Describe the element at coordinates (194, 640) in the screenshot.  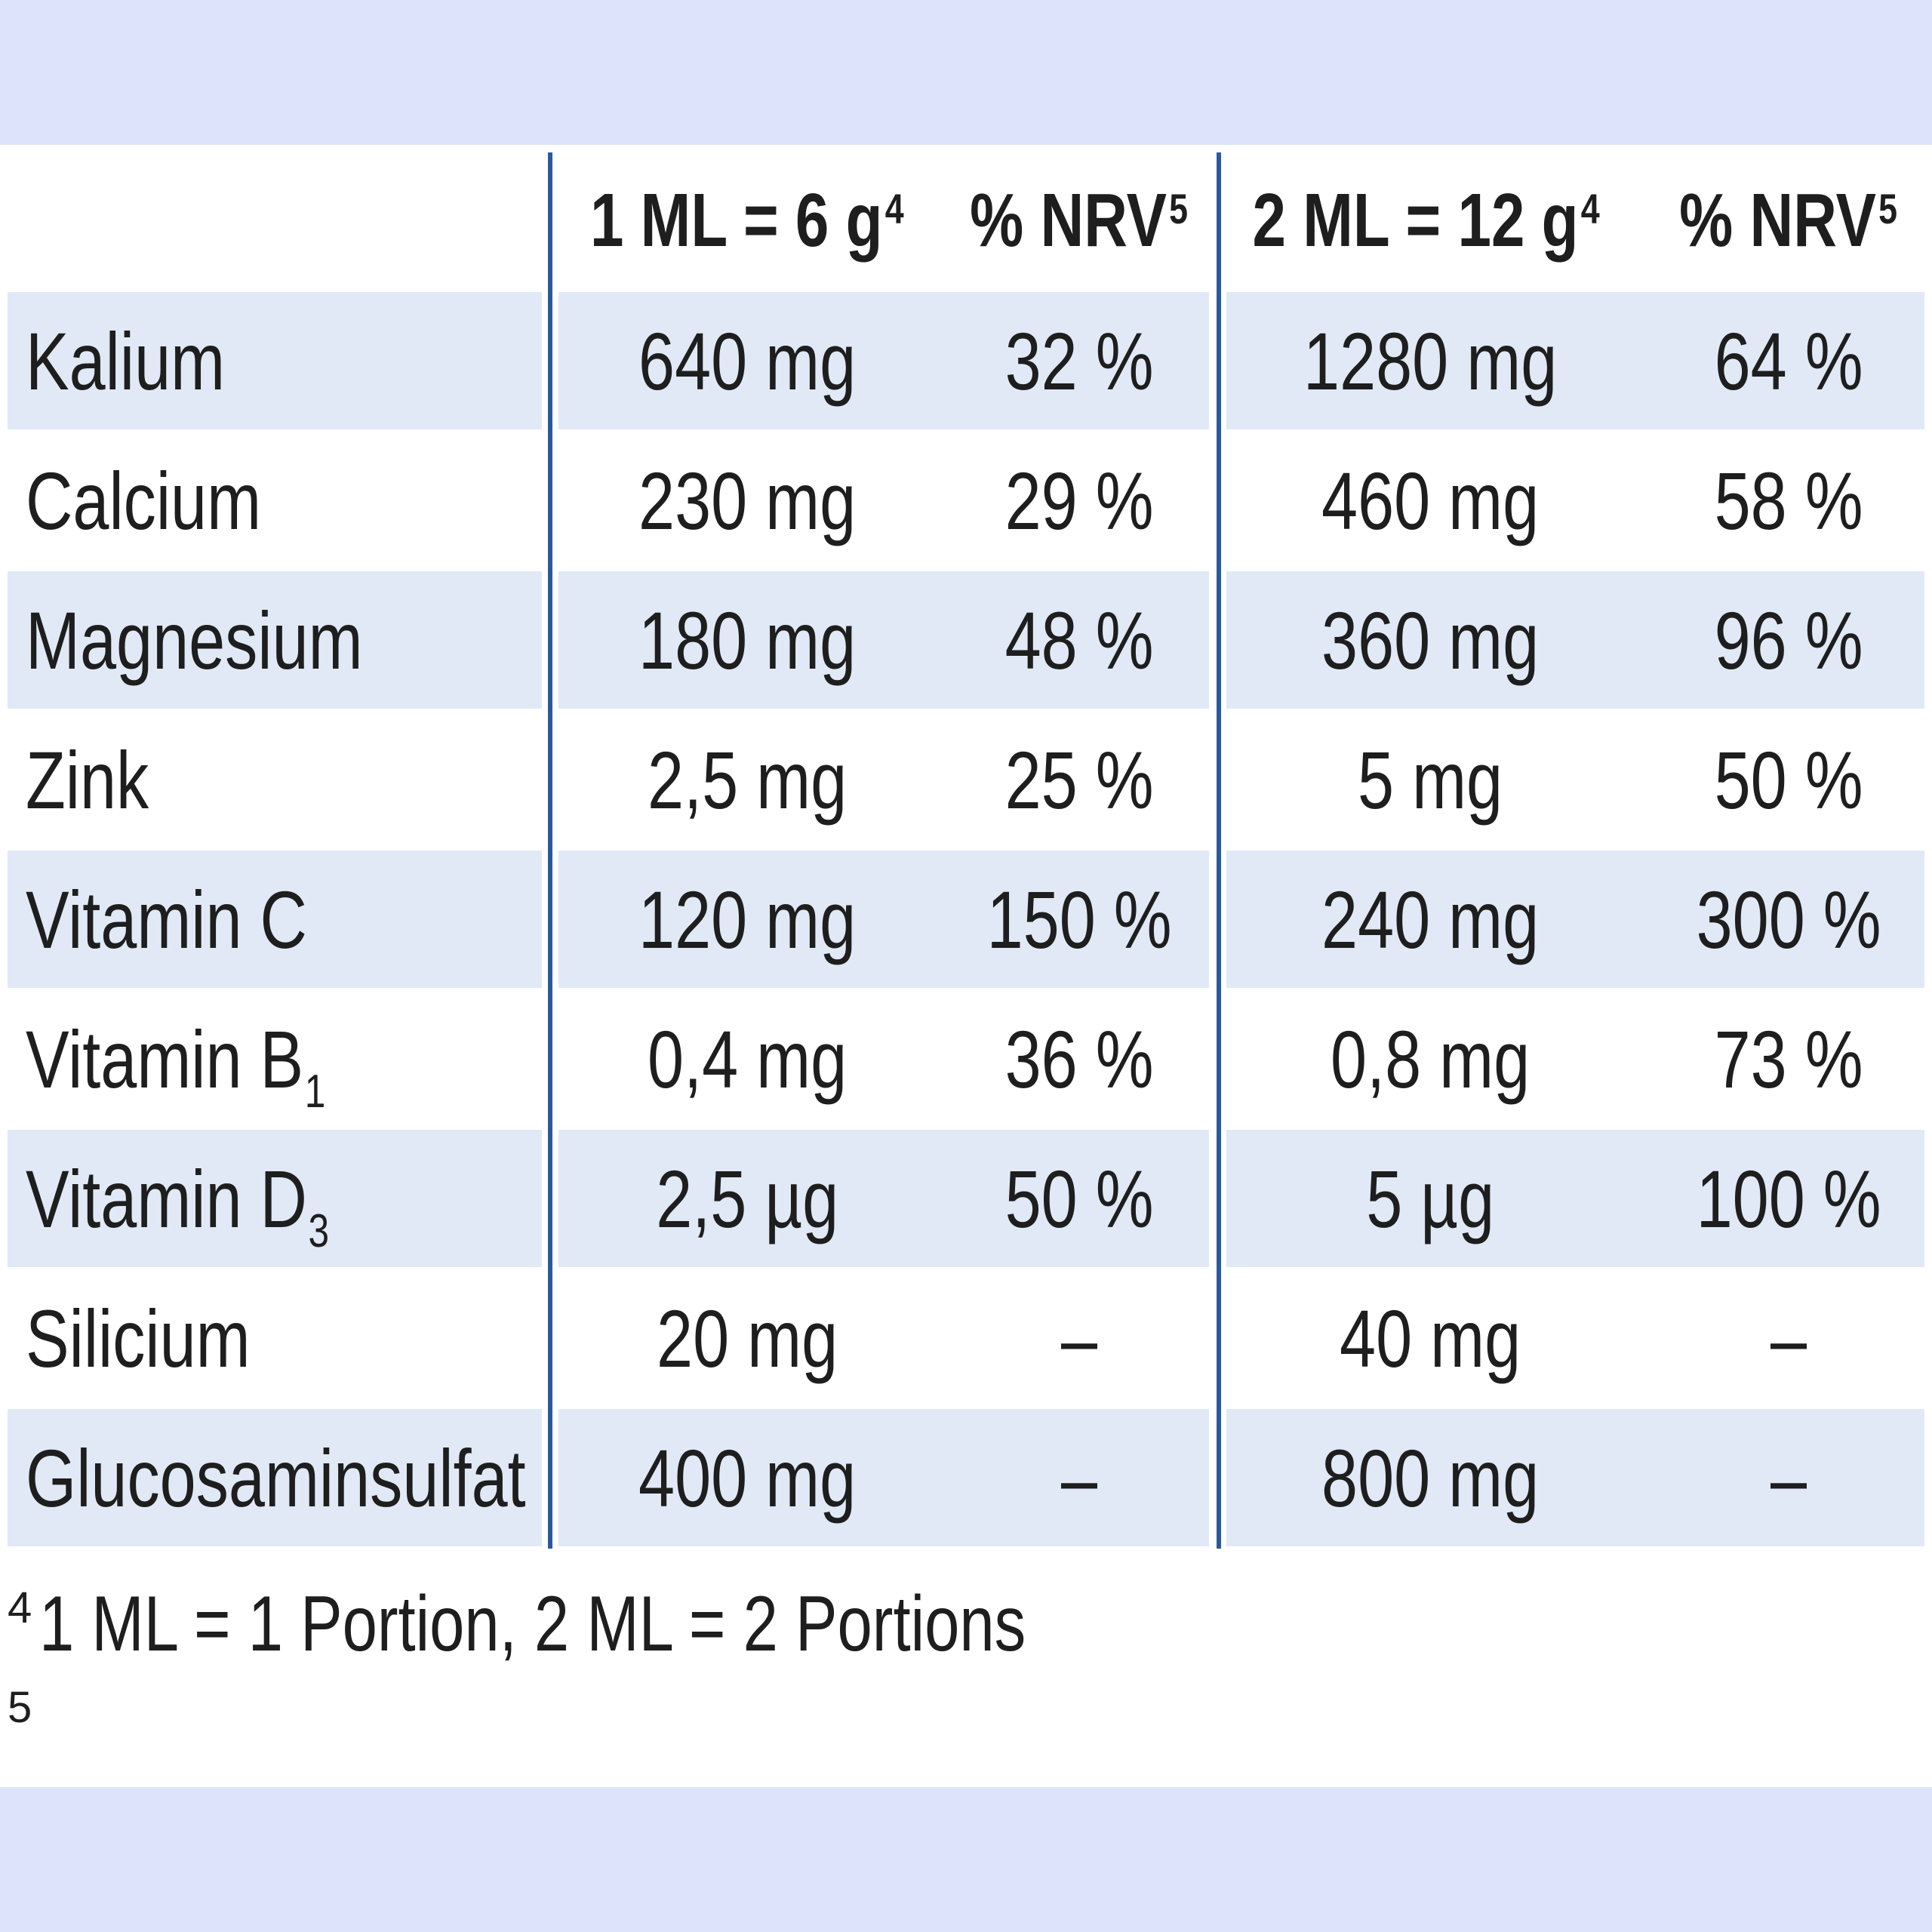
I see `nutrient-name: Magnesium` at that location.